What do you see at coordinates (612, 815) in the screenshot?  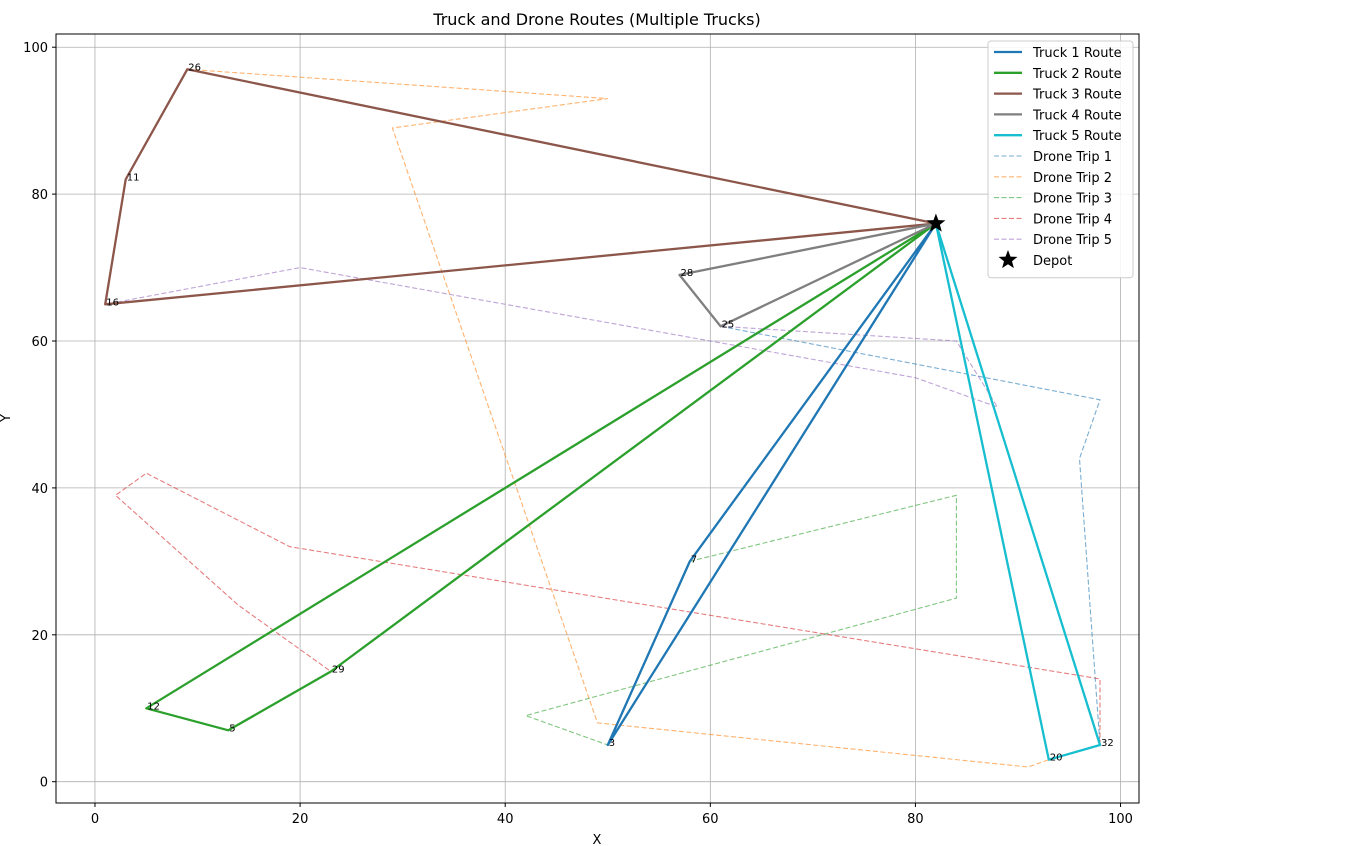 I see `x-axis-ticks: 0 20 40 60 80 100` at bounding box center [612, 815].